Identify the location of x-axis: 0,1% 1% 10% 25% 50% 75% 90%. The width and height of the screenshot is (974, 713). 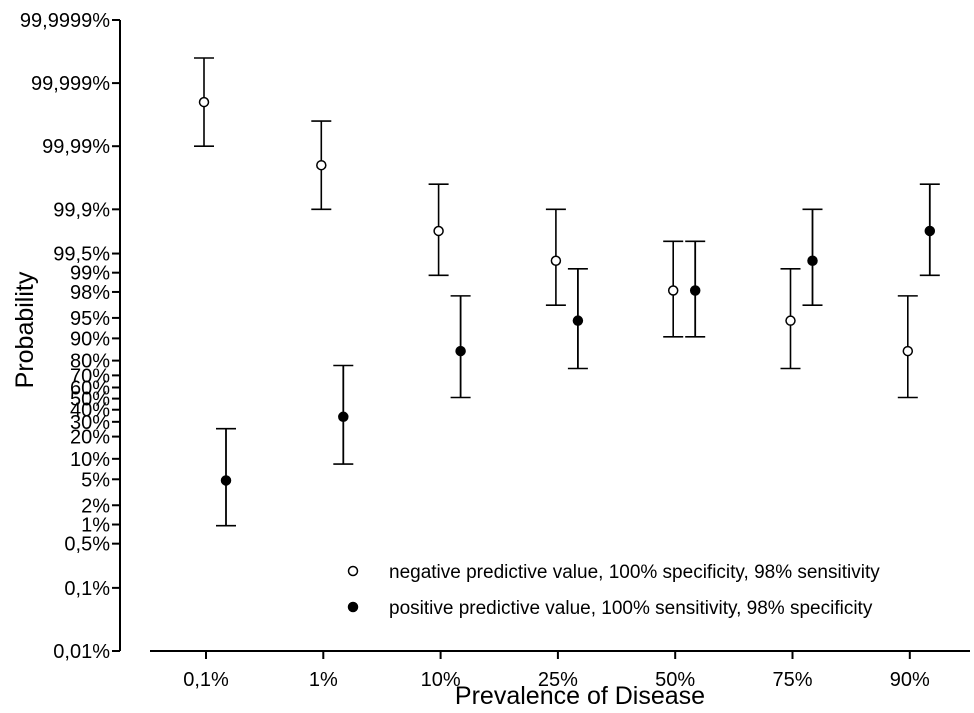
(560, 670).